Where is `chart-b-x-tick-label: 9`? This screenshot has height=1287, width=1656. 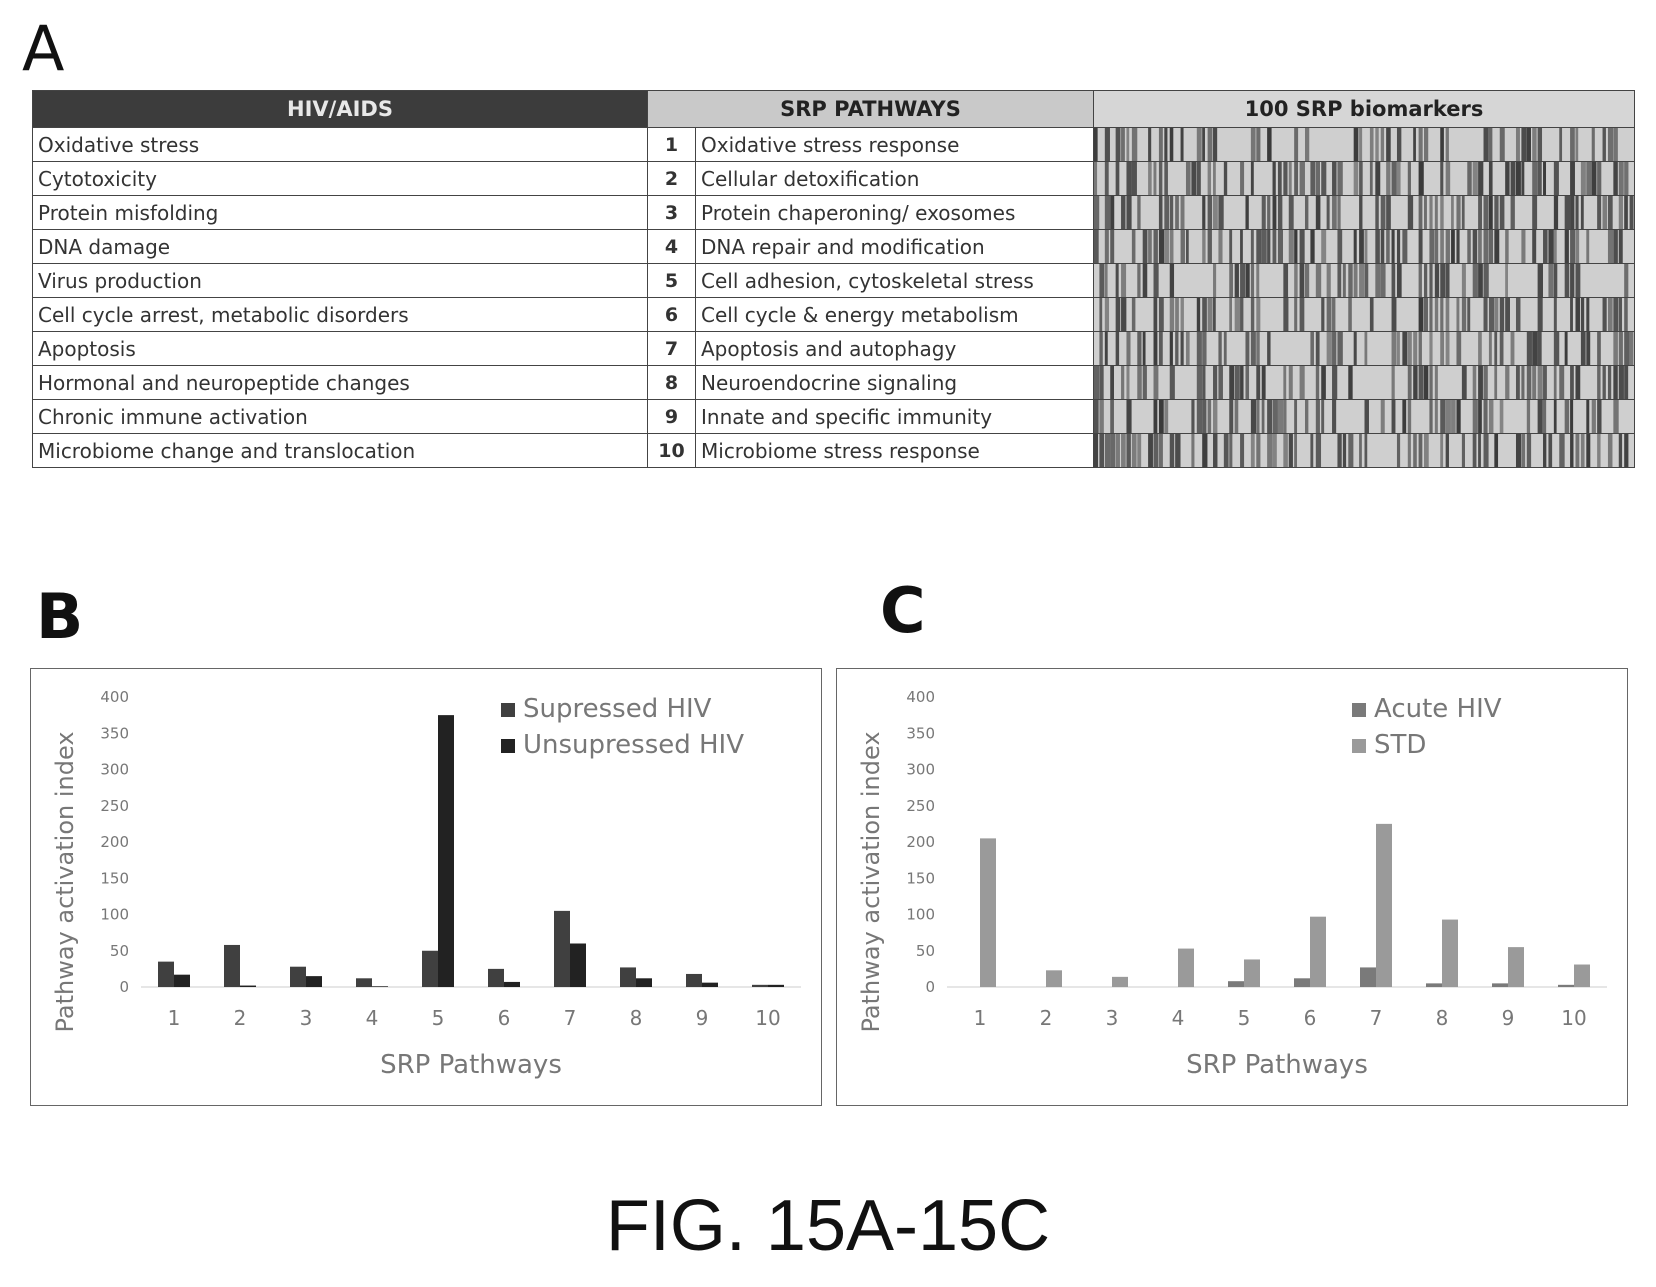
chart-b-x-tick-label: 9 is located at coordinates (702, 1018).